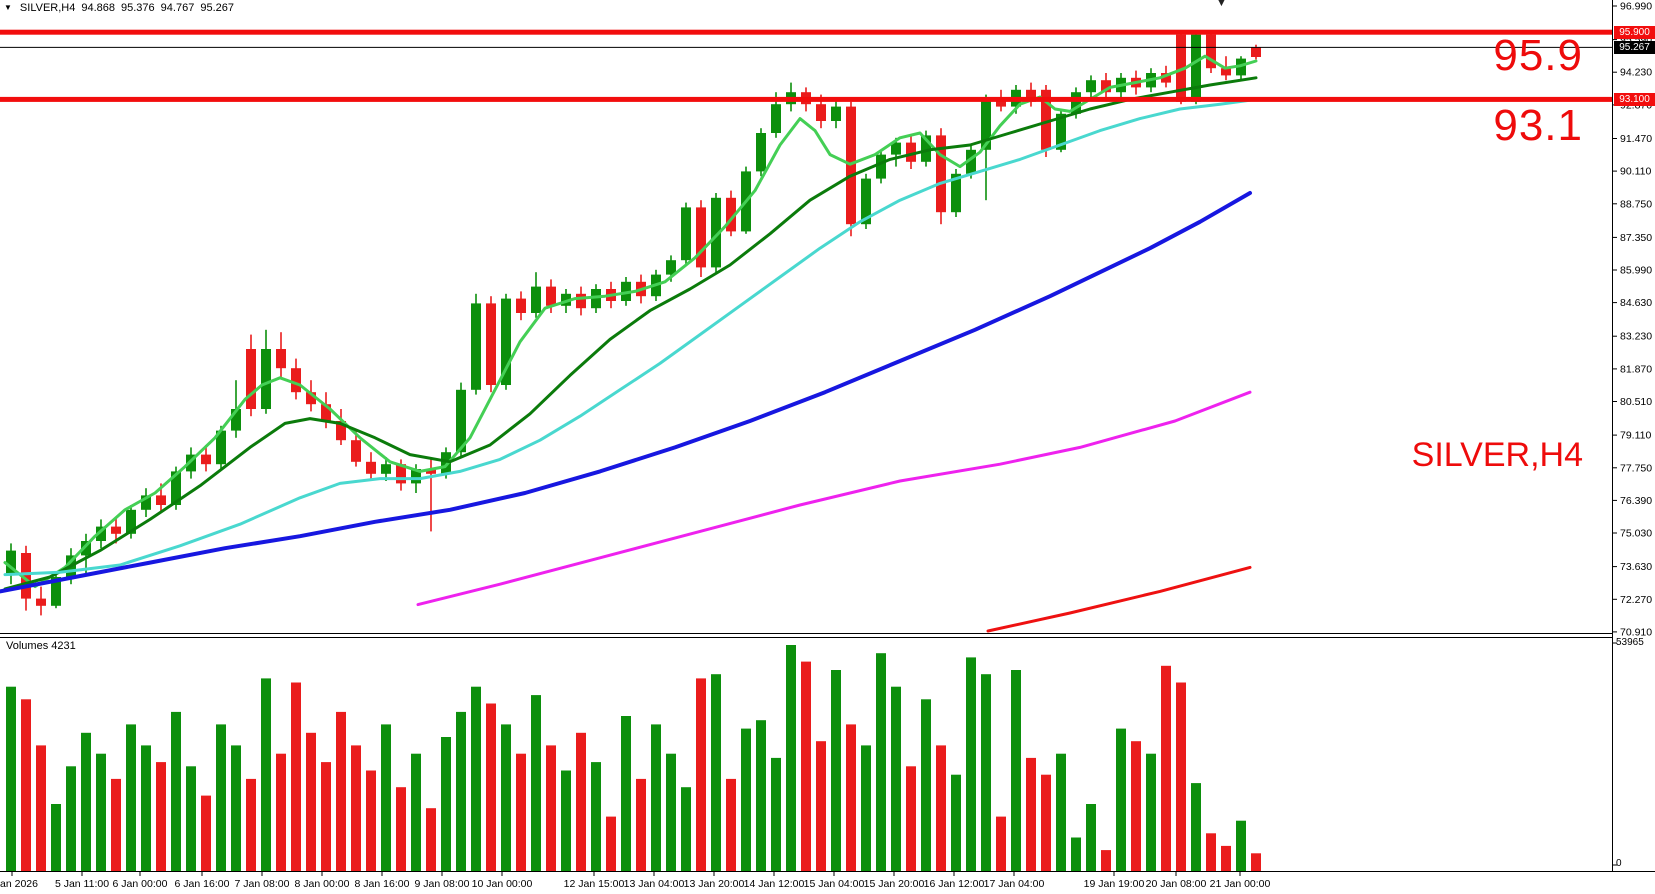  I want to click on price-tick-label: 90.110, so click(1635, 172).